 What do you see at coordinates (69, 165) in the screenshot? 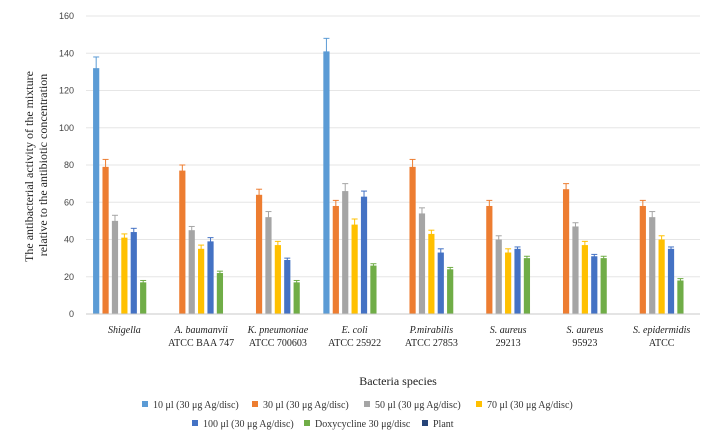
I see `y-tick-label: 80` at bounding box center [69, 165].